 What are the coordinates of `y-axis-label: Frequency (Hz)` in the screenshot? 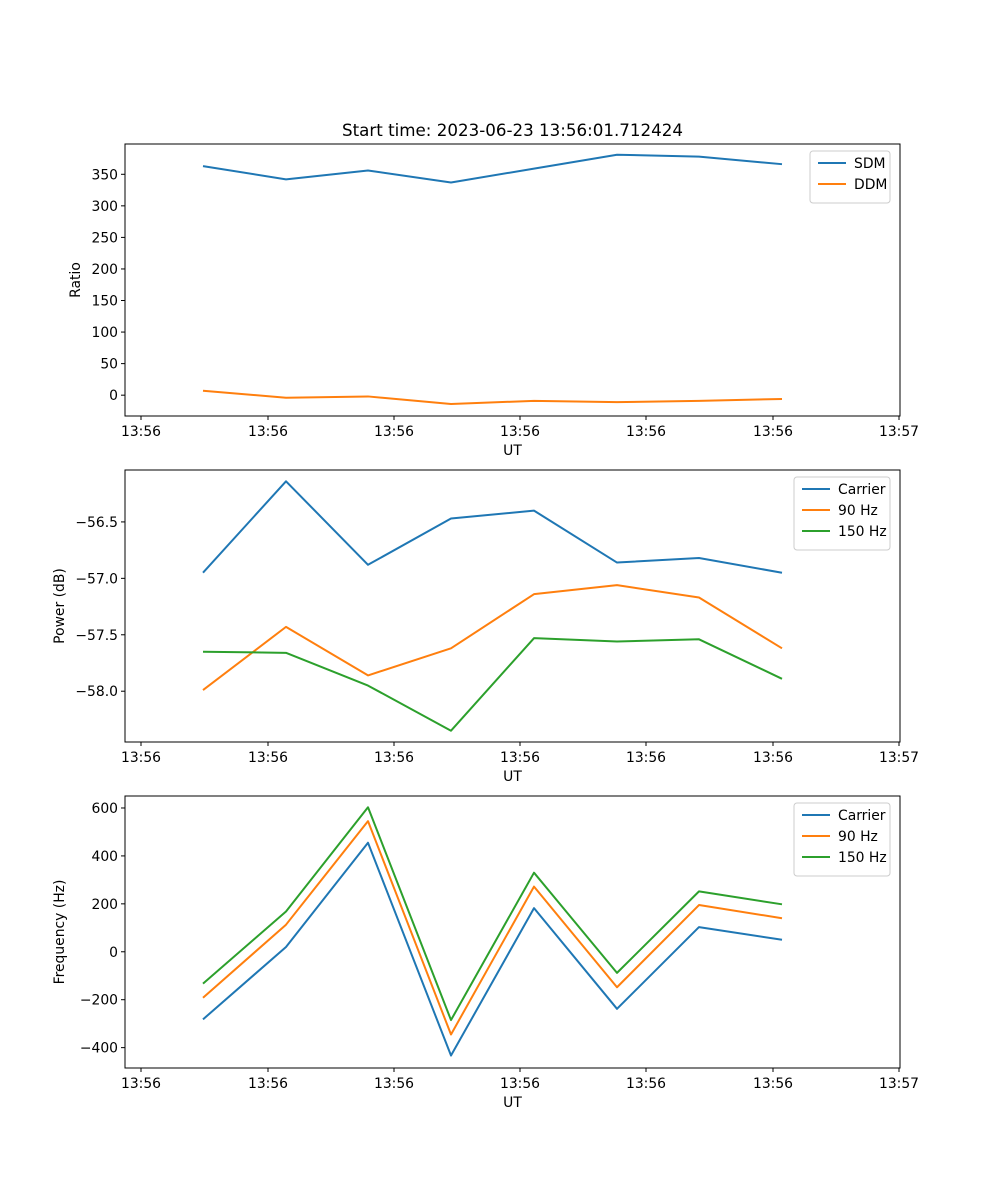 It's located at (60, 932).